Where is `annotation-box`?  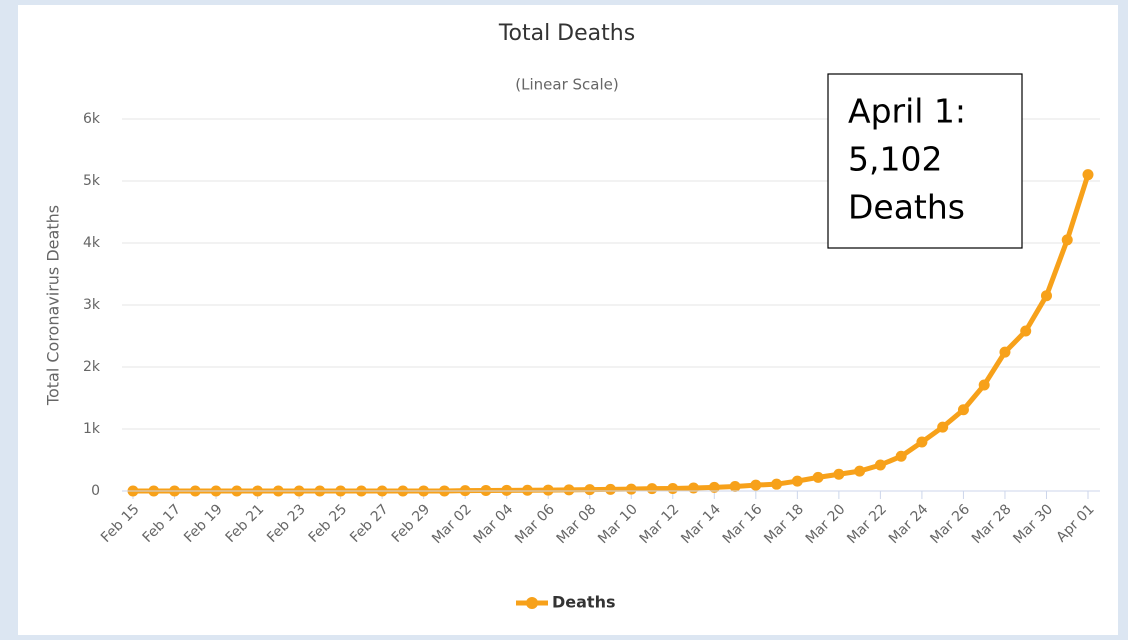 annotation-box is located at coordinates (925, 161).